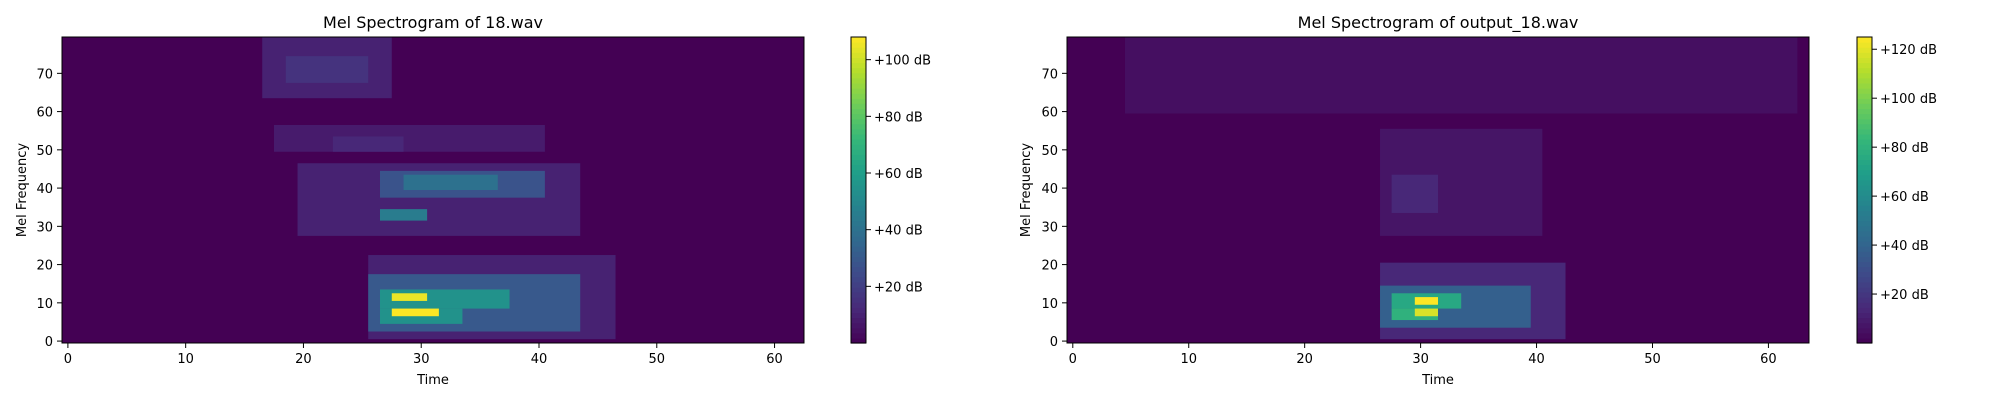 The width and height of the screenshot is (2000, 400). What do you see at coordinates (49, 208) in the screenshot?
I see `y-ticks-left: 0 10 20 30 40 50 60 70` at bounding box center [49, 208].